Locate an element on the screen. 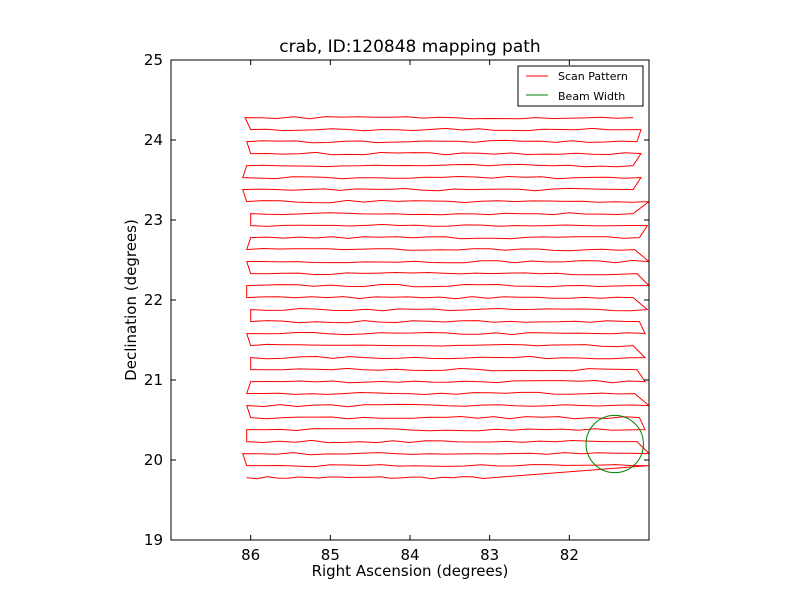 The image size is (800, 600). x-tick-label: 82 is located at coordinates (569, 555).